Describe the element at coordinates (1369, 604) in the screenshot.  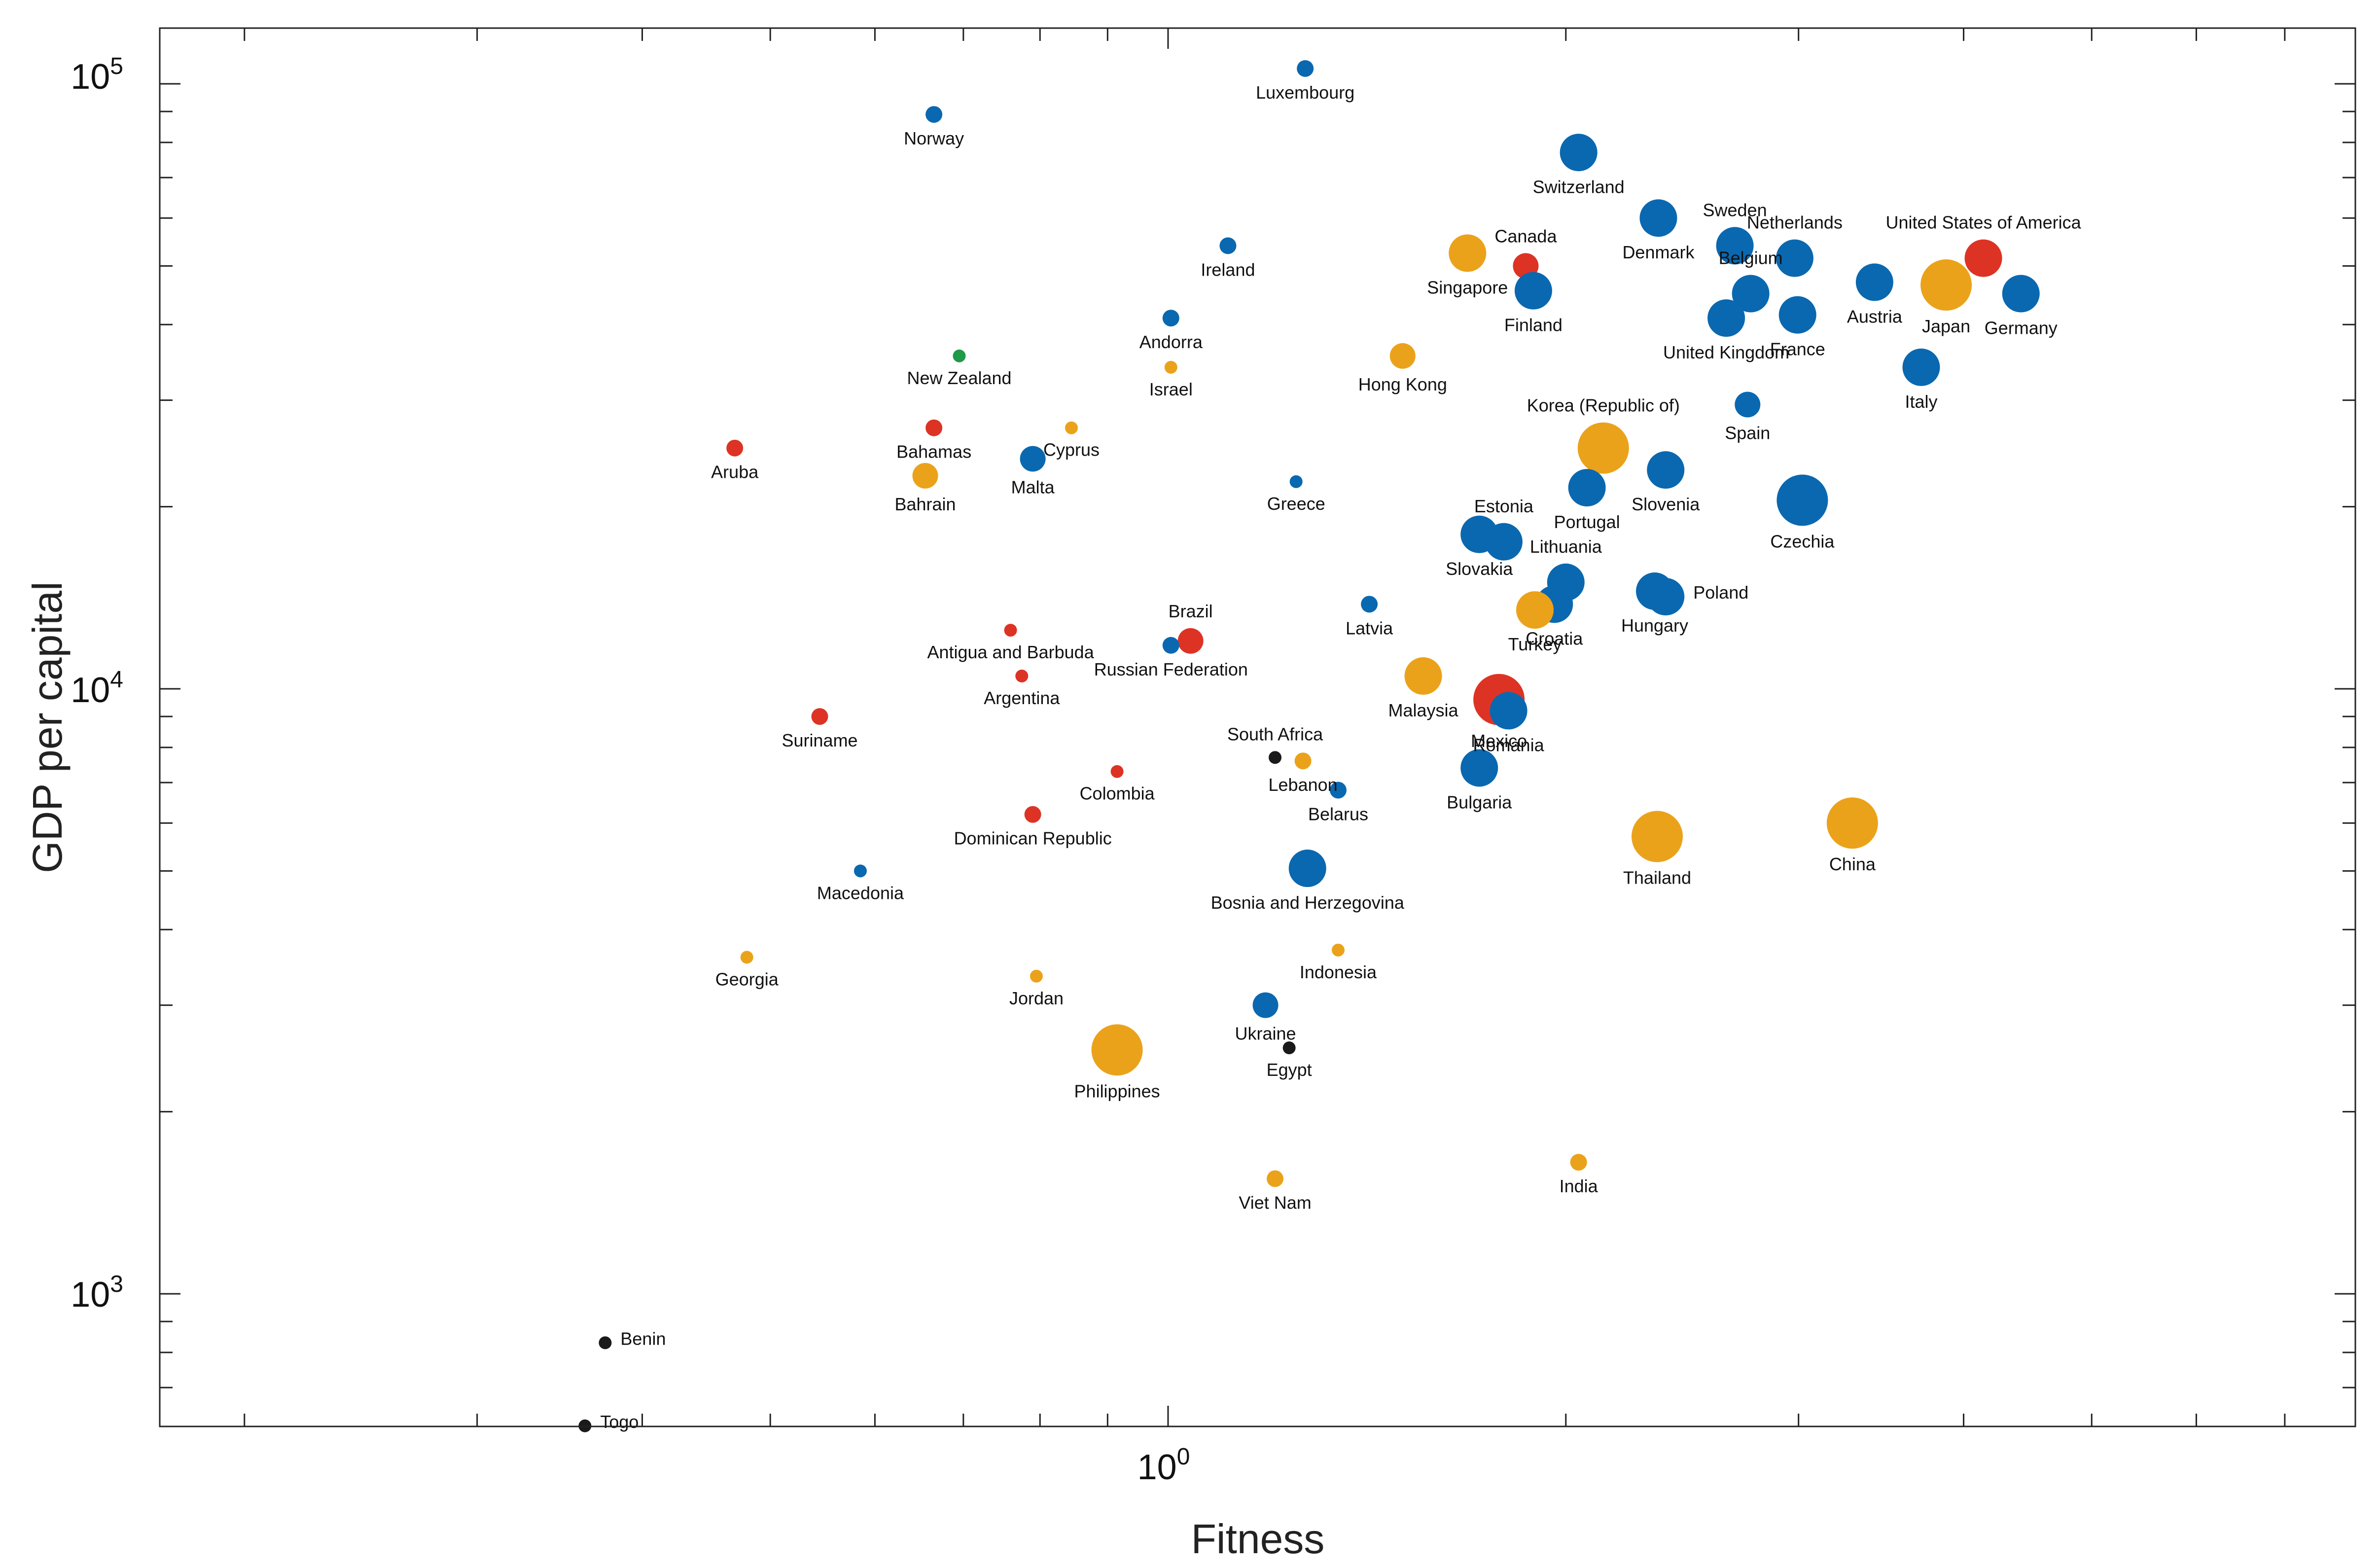
I see `point-latvia` at that location.